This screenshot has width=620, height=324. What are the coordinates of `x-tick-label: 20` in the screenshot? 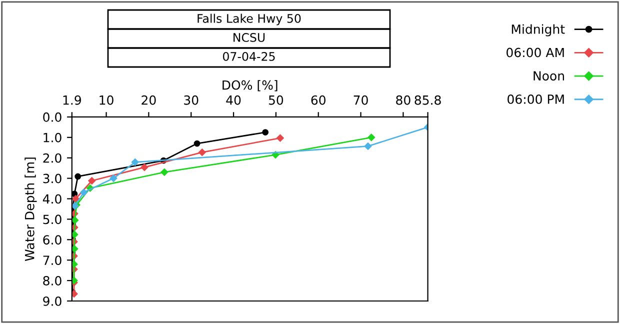 It's located at (149, 100).